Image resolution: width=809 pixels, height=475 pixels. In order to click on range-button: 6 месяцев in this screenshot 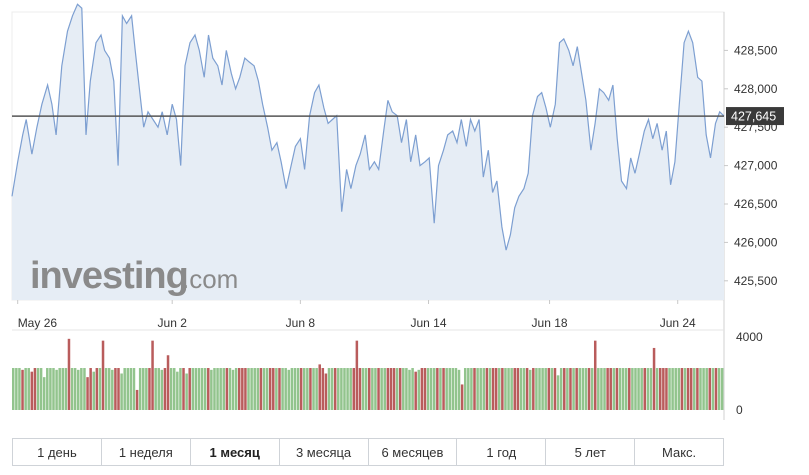, I will do `click(413, 452)`.